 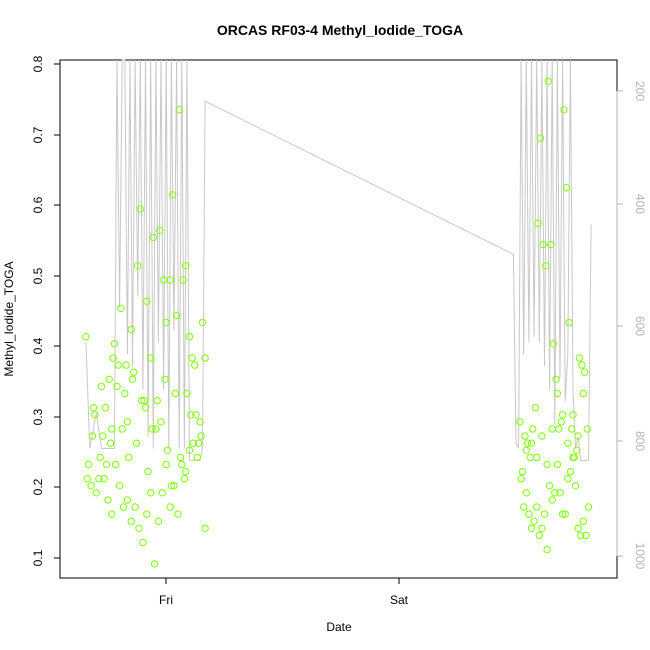 I want to click on chart-title: ORCAS RF03-4 Methyl_Iodide_TOGA, so click(x=340, y=30).